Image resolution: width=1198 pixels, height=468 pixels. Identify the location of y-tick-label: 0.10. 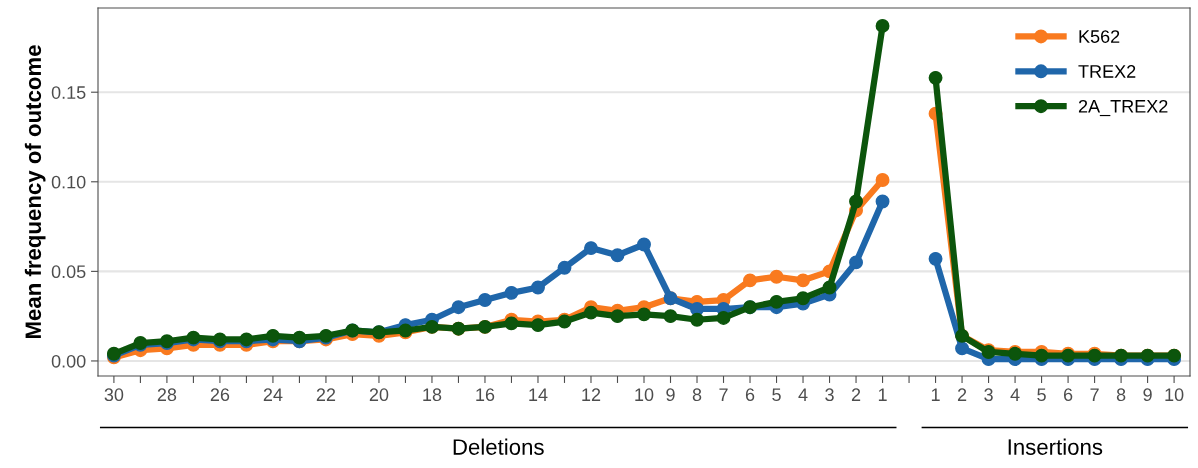
(68, 182).